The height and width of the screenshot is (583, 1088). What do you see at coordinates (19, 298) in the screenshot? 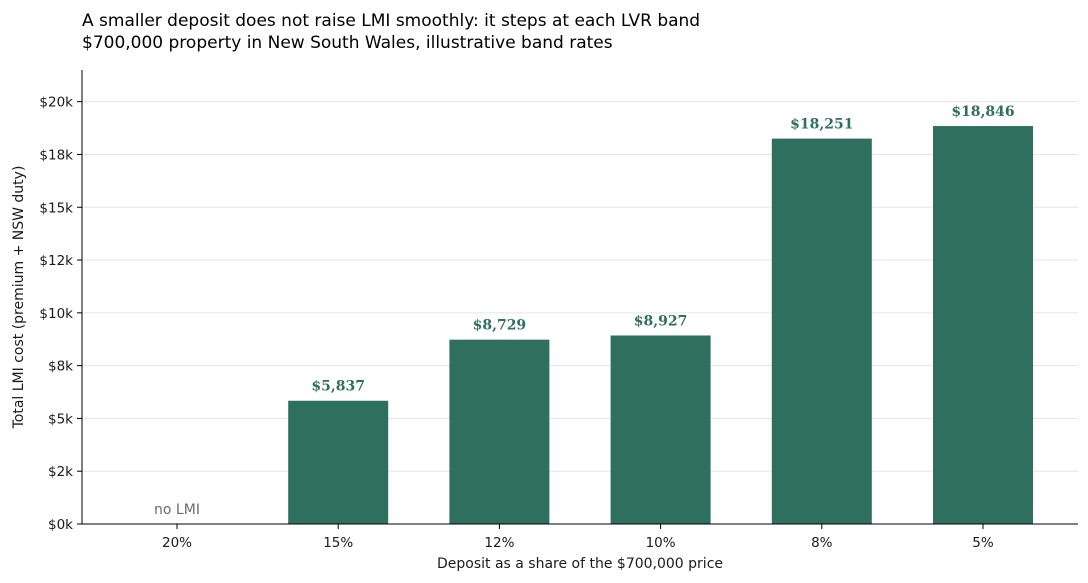
I see `y-axis-title: Total LMI cost (premium + NSW duty)` at bounding box center [19, 298].